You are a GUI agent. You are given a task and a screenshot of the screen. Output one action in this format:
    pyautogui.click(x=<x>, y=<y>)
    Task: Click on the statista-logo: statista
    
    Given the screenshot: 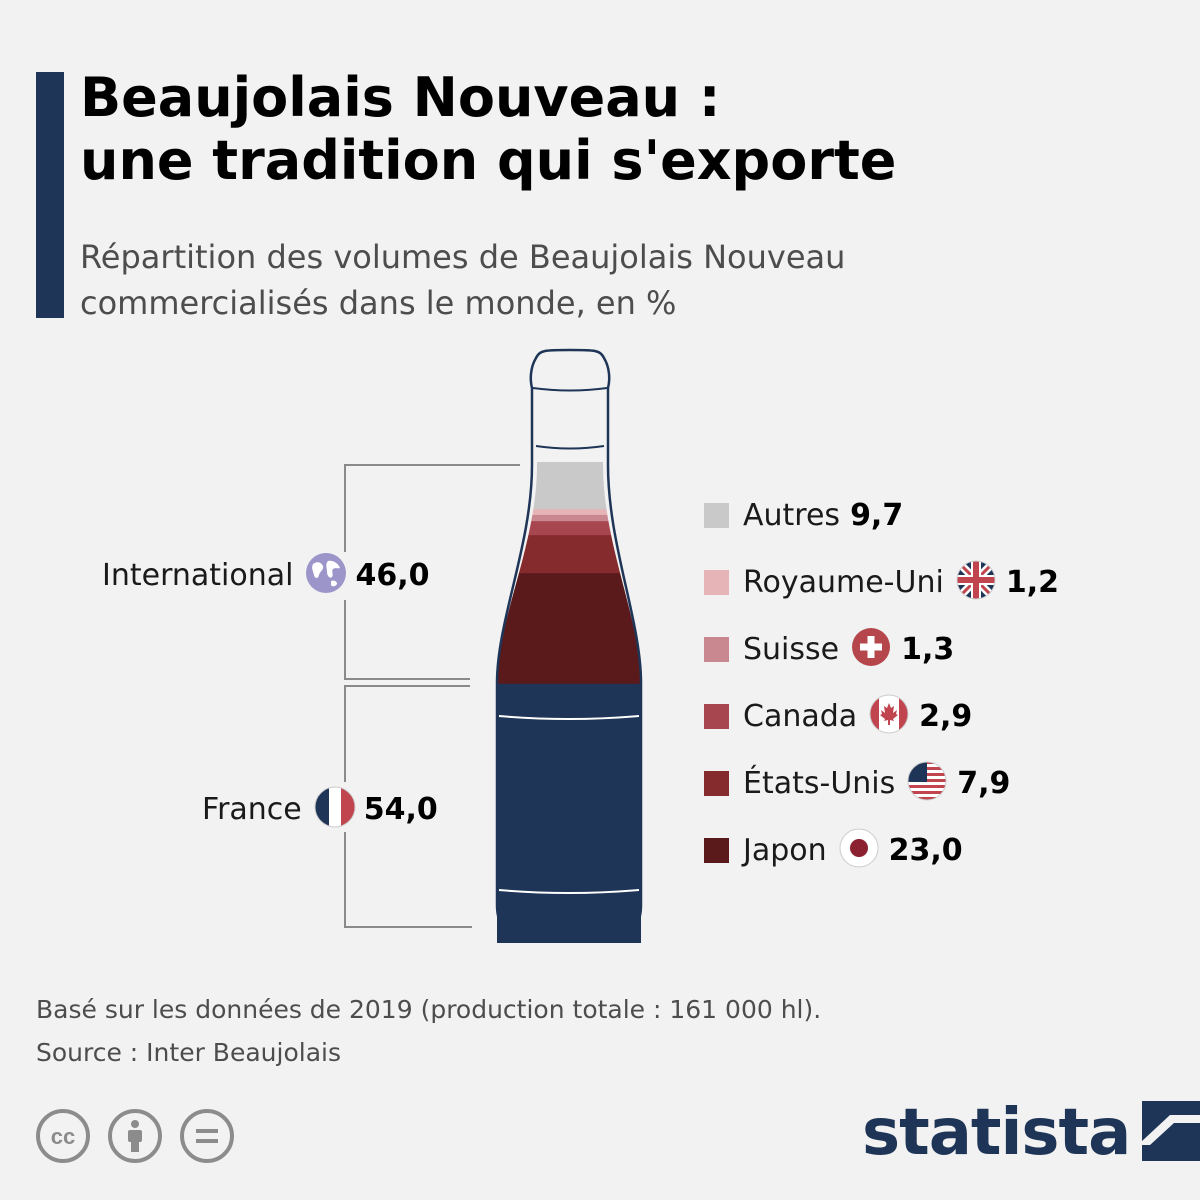 What is the action you would take?
    pyautogui.click(x=1031, y=1133)
    